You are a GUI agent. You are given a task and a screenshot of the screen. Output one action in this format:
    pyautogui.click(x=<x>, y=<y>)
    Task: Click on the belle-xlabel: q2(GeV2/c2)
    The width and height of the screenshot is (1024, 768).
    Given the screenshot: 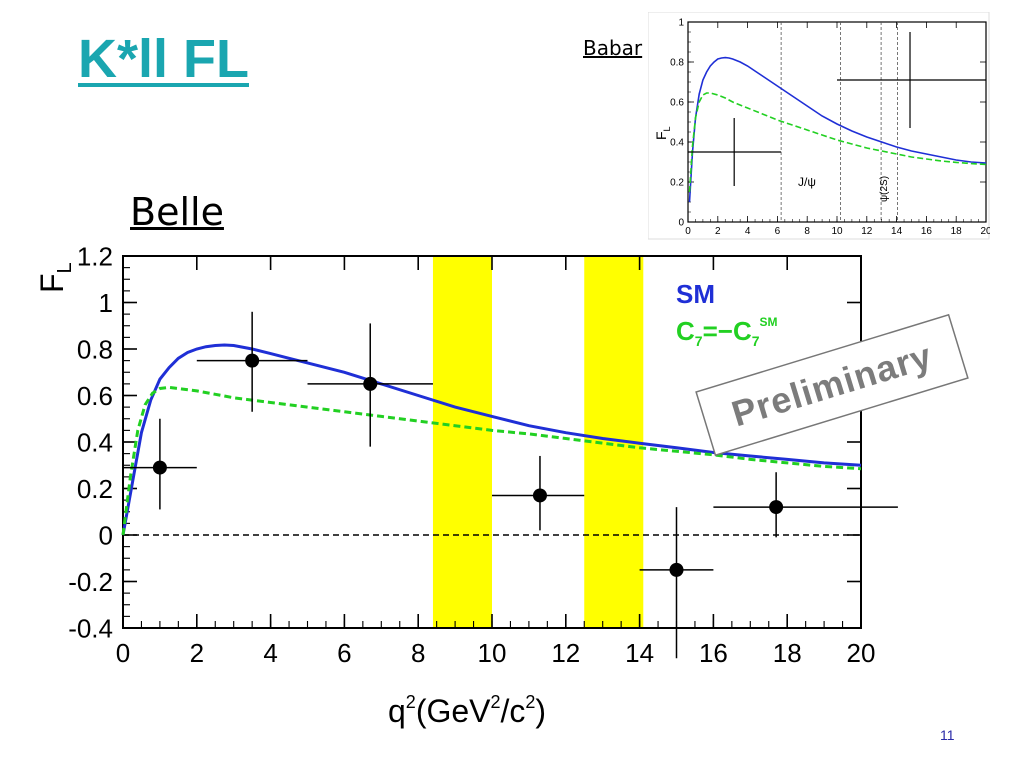 What is the action you would take?
    pyautogui.click(x=467, y=710)
    